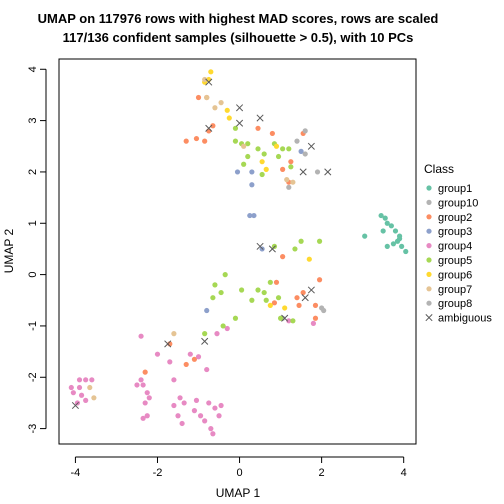 Image resolution: width=504 pixels, height=504 pixels. What do you see at coordinates (317, 172) in the screenshot?
I see `data-point-group10` at bounding box center [317, 172].